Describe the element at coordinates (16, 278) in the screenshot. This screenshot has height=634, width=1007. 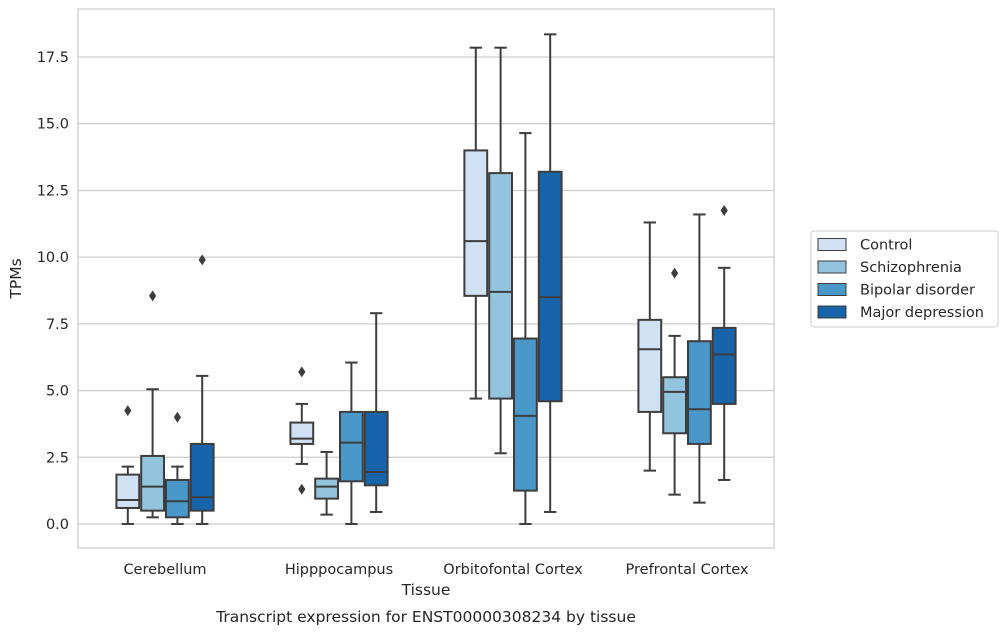
I see `y-axis-label: TPMs` at that location.